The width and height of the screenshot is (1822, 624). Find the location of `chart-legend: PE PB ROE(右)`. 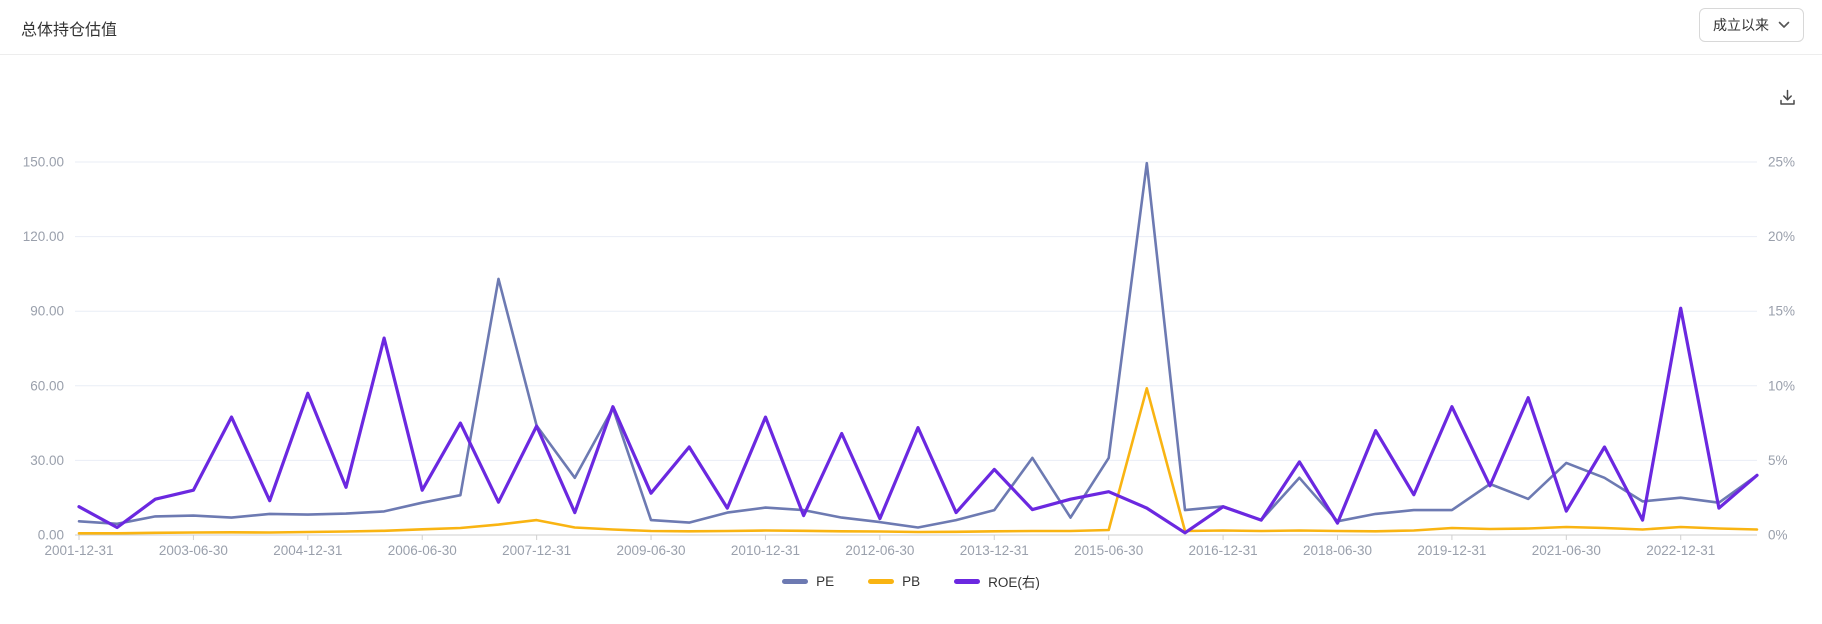

chart-legend: PE PB ROE(右) is located at coordinates (911, 581).